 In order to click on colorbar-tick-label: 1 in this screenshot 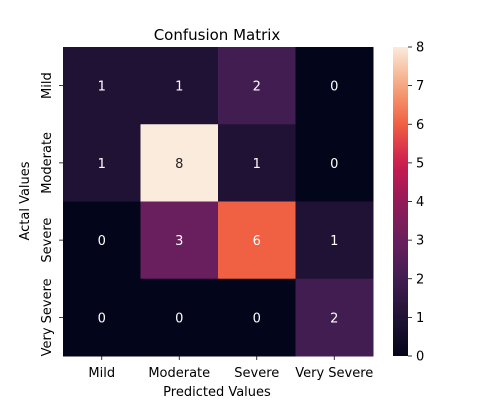, I will do `click(420, 318)`.